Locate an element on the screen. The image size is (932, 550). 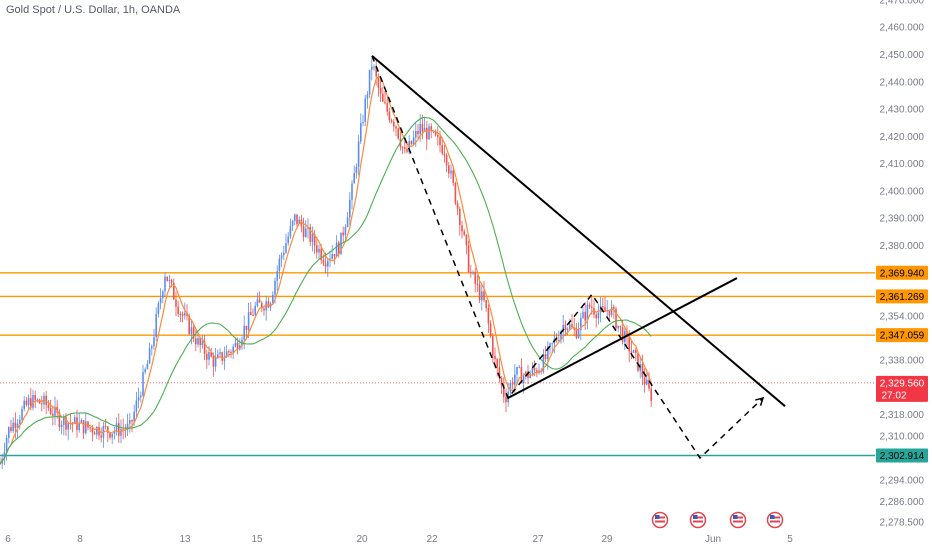
x-tick-label: 20 is located at coordinates (362, 539).